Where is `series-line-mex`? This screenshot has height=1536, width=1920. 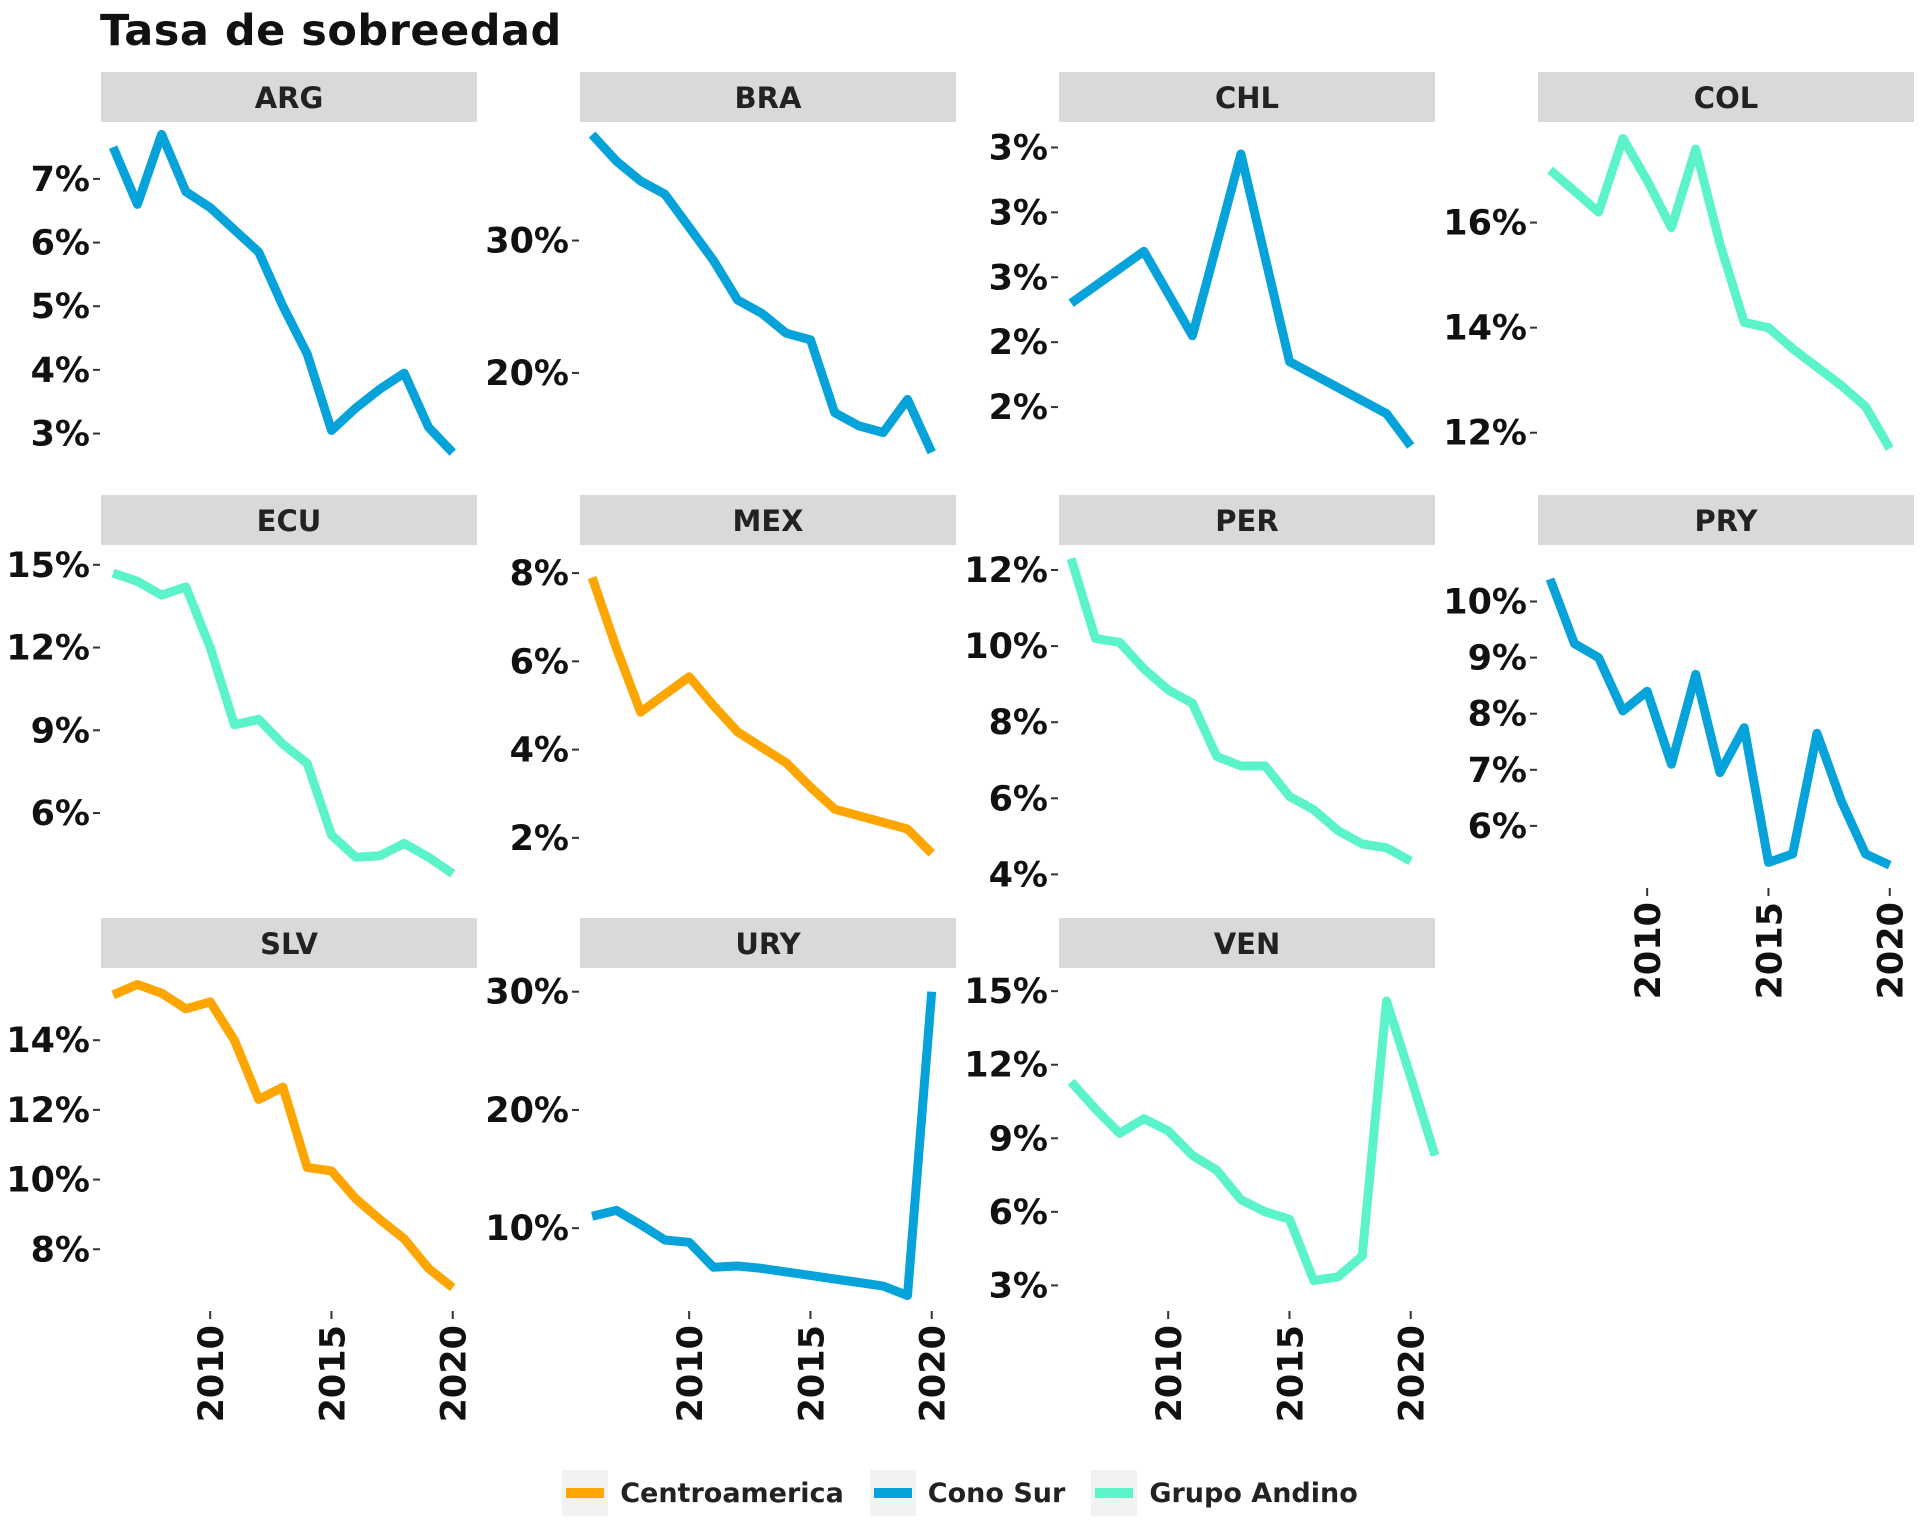
series-line-mex is located at coordinates (761, 716).